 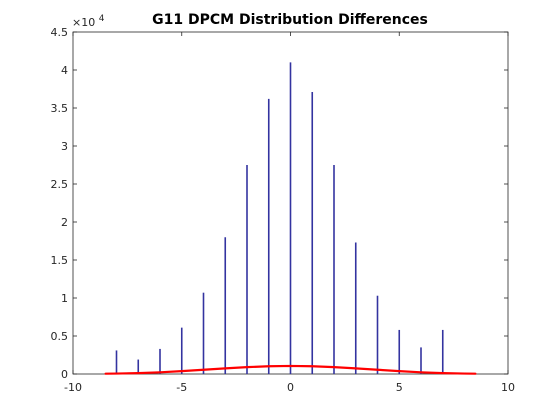 What do you see at coordinates (64, 222) in the screenshot?
I see `y-tick-label: 2` at bounding box center [64, 222].